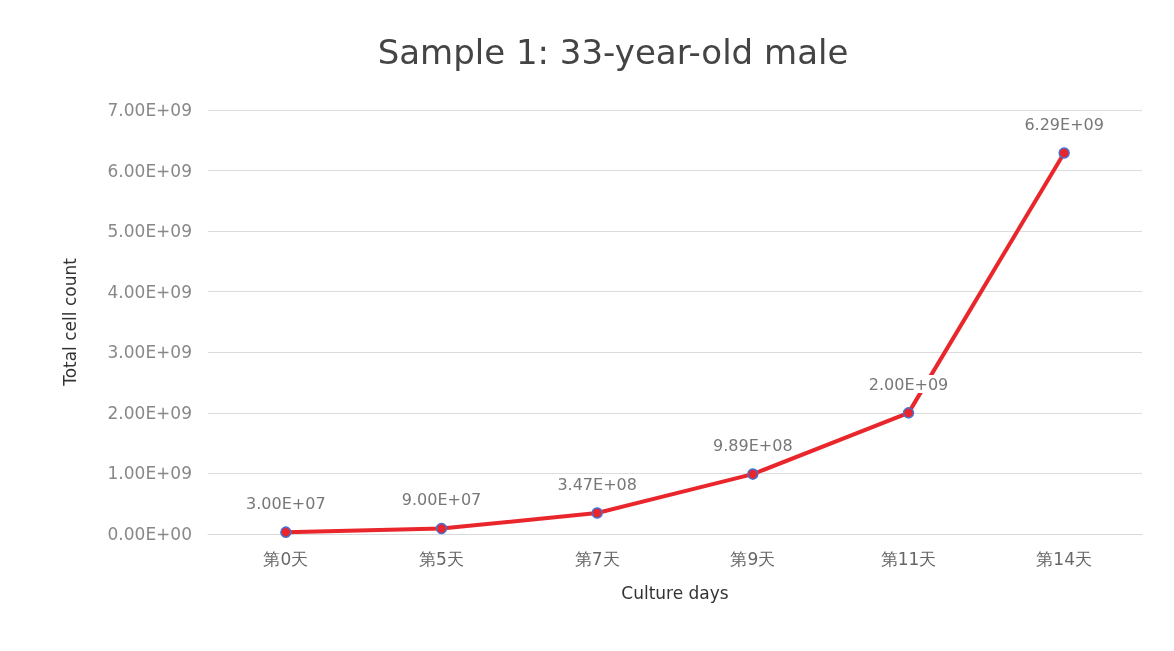 The height and width of the screenshot is (651, 1174). Describe the element at coordinates (441, 558) in the screenshot. I see `x-tick-label: 第5天` at that location.